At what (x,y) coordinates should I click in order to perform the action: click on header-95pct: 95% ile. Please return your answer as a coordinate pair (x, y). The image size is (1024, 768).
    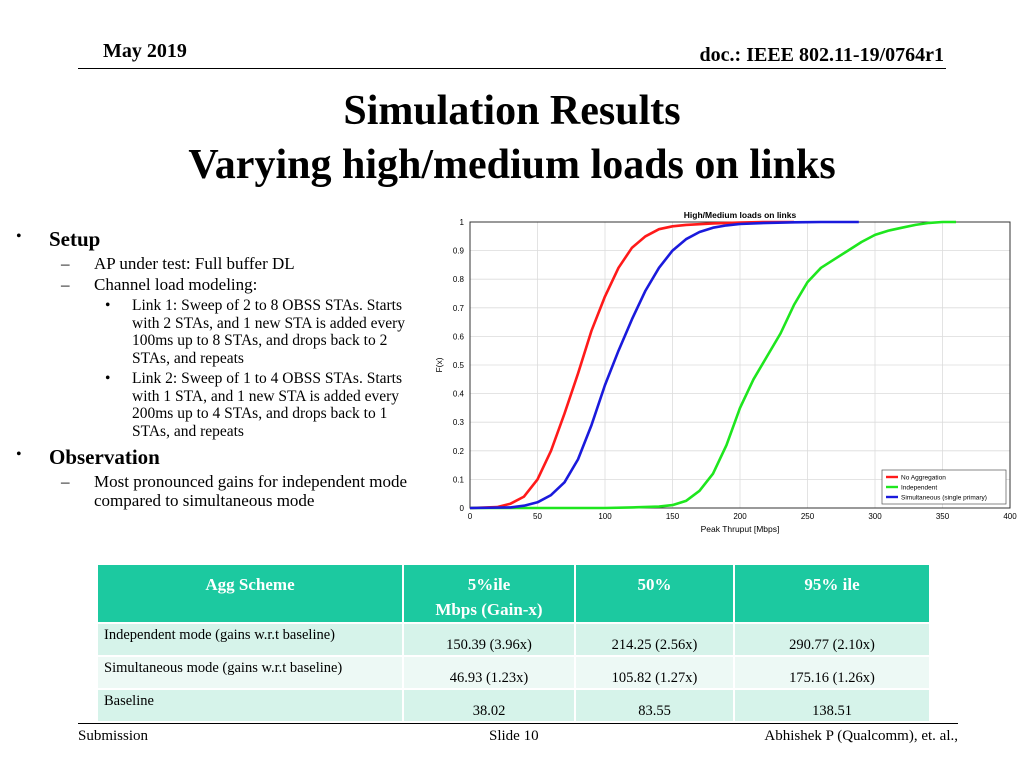
    Looking at the image, I should click on (832, 593).